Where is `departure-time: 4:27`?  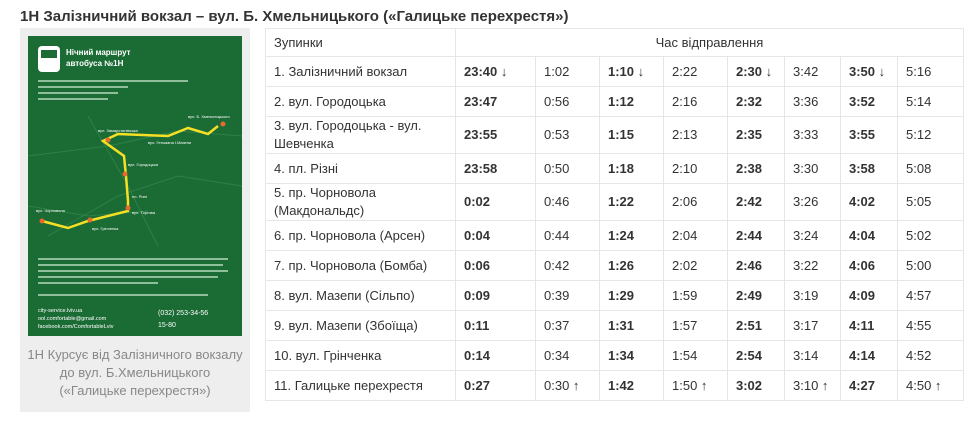 departure-time: 4:27 is located at coordinates (869, 385).